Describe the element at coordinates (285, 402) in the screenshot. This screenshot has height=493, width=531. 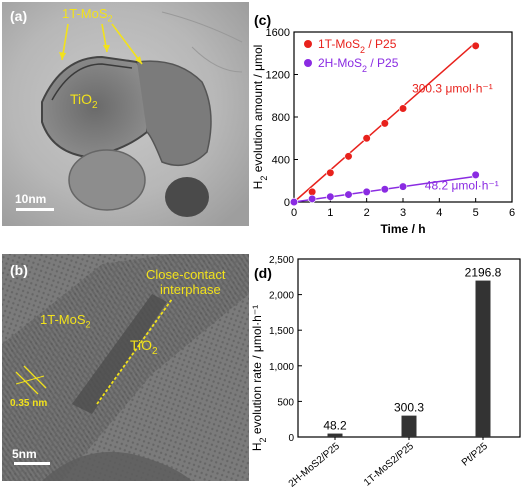
I see `y-tick-label-d-1: 500` at that location.